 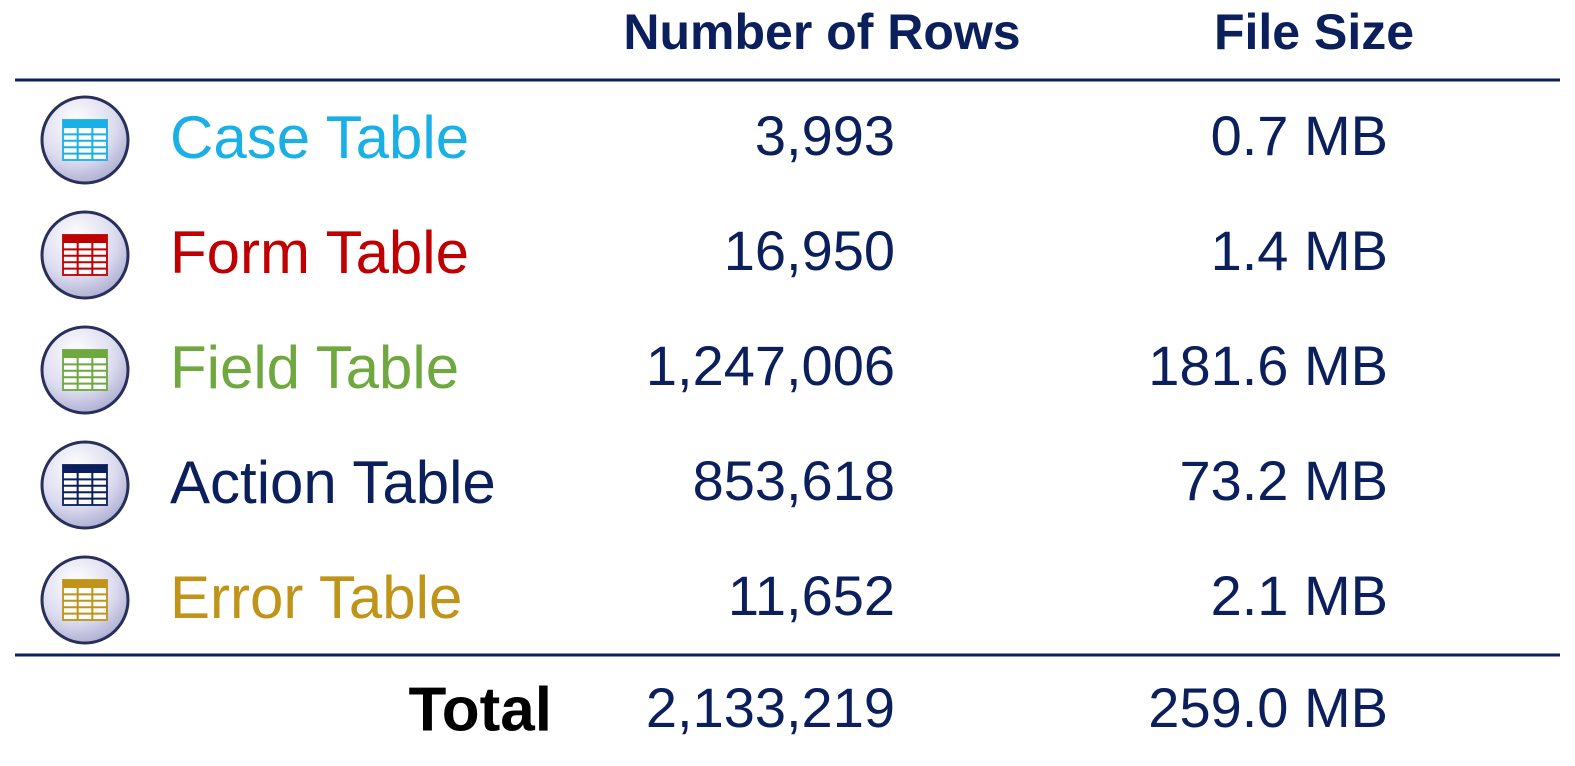 I want to click on row-name: Error Table, so click(x=316, y=597).